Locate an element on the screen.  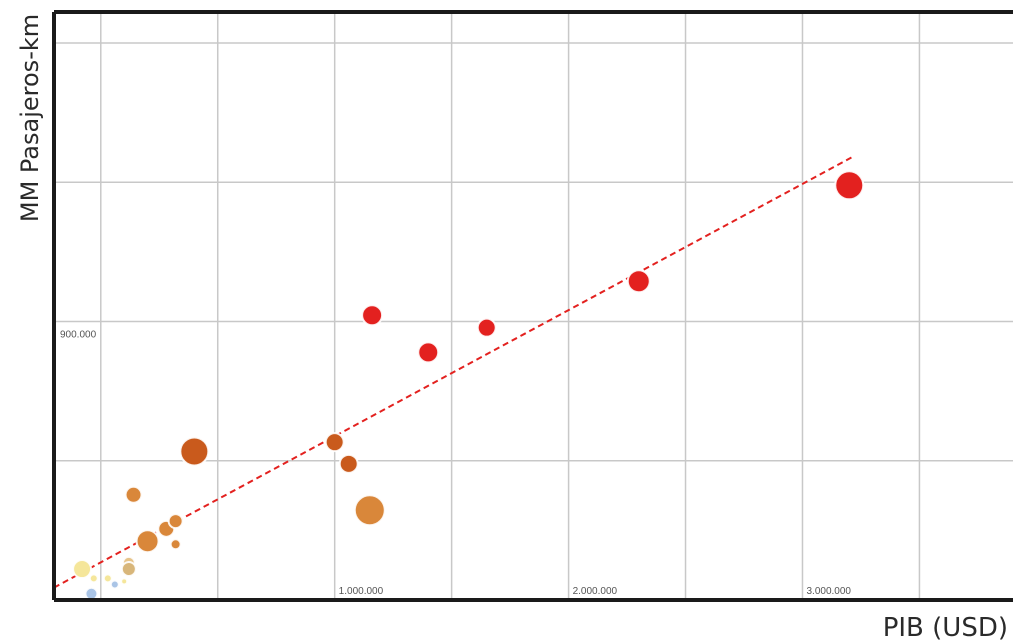
x-tick-label: 1.000.000 is located at coordinates (361, 591).